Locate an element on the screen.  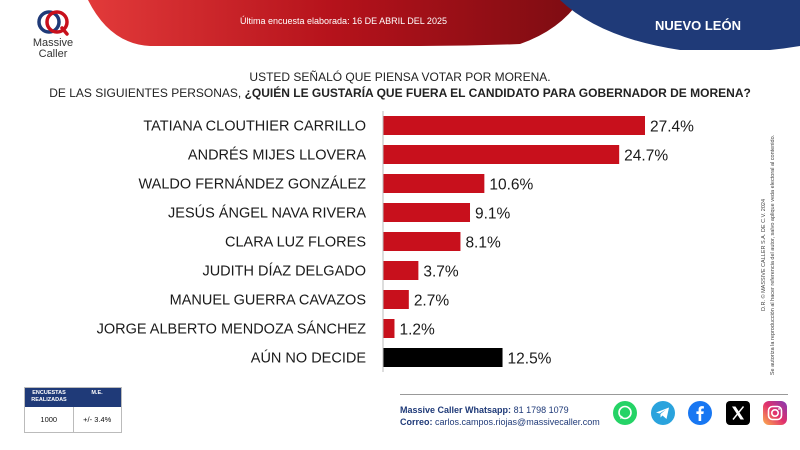
value-label: 2.7% is located at coordinates (432, 301).